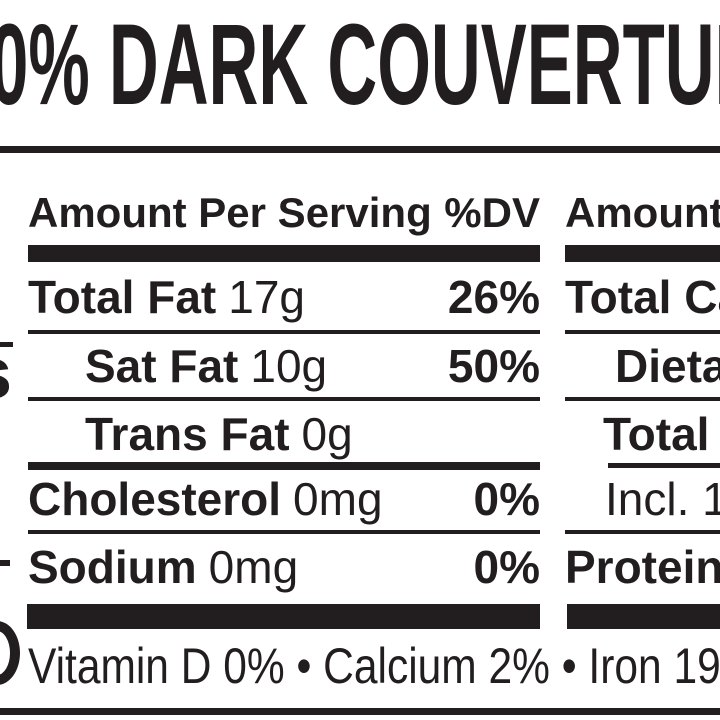 This screenshot has height=720, width=720. Describe the element at coordinates (360, 149) in the screenshot. I see `top-divider` at that location.